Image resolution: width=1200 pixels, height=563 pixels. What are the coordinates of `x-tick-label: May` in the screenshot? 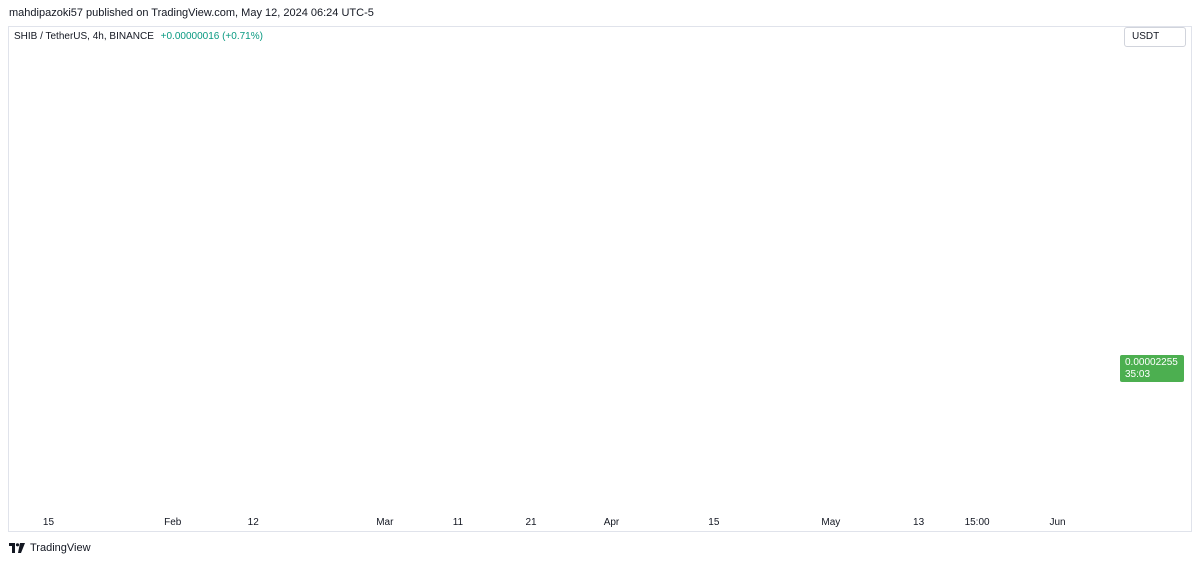 It's located at (830, 522).